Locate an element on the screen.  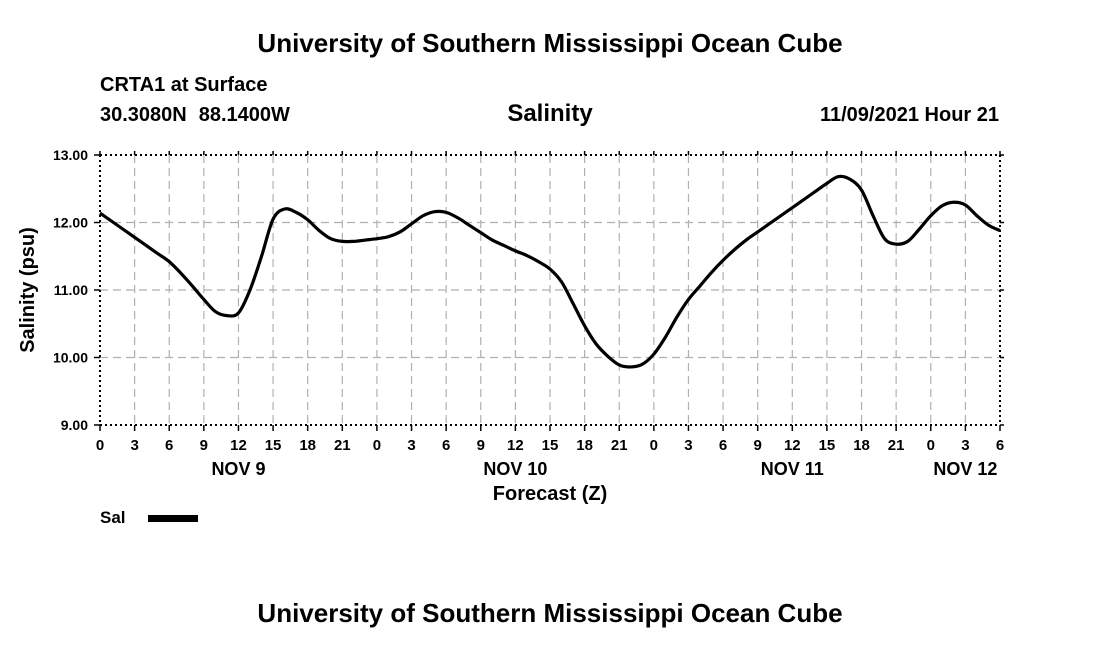
y-tick-label: 11.00 is located at coordinates (71, 290).